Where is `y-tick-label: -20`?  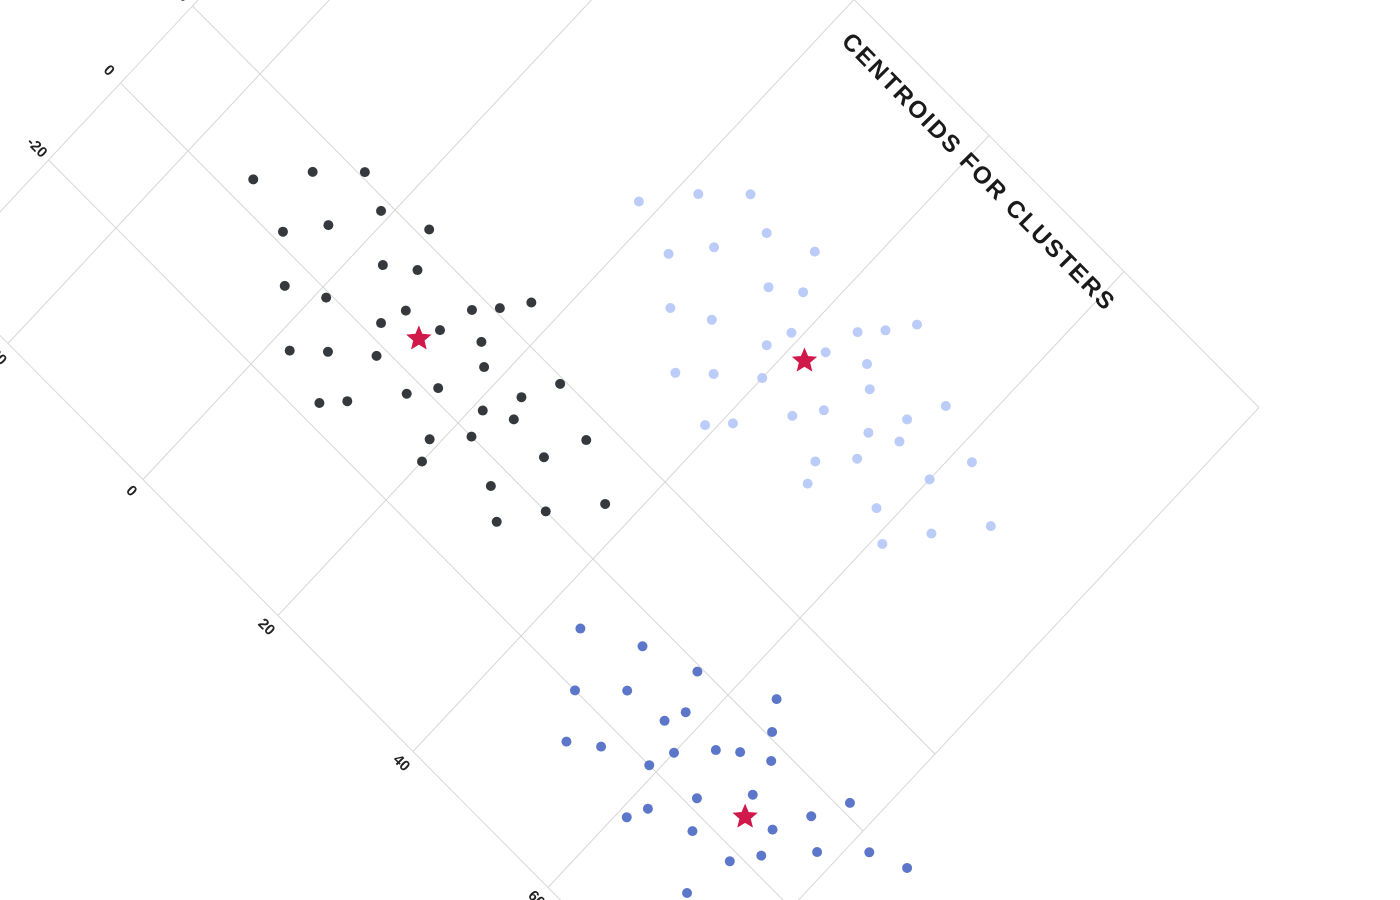
y-tick-label: -20 is located at coordinates (36, 147).